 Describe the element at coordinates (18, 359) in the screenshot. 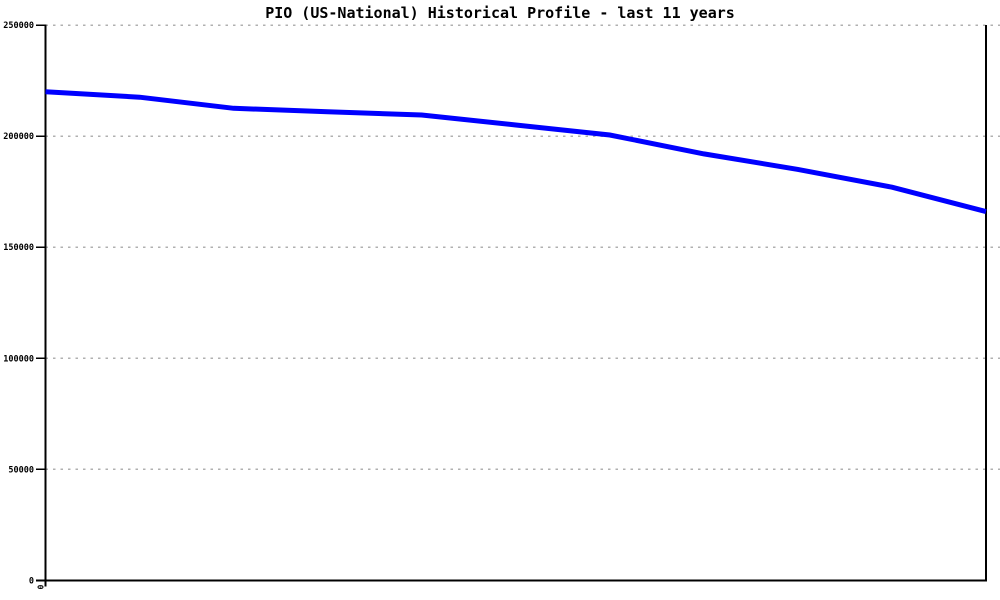

I see `y-axis-tick-label: 100000` at that location.